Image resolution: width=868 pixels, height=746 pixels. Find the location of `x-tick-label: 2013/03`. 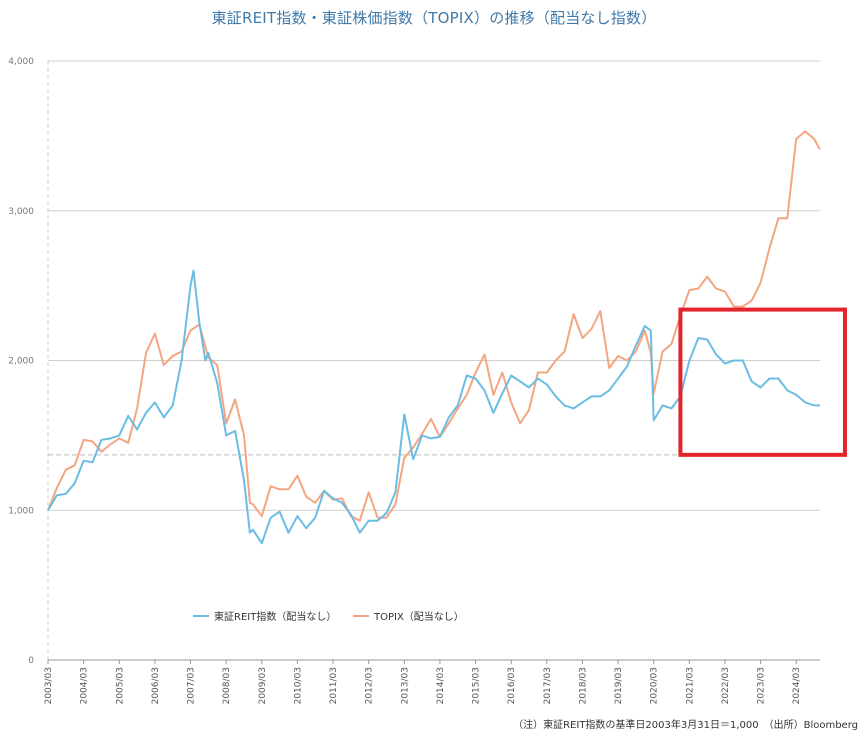

x-tick-label: 2013/03 is located at coordinates (405, 685).